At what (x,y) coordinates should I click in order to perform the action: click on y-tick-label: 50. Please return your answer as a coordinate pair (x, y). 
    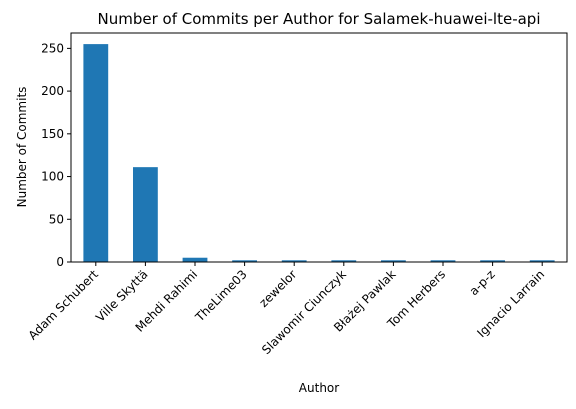
    Looking at the image, I should click on (56, 219).